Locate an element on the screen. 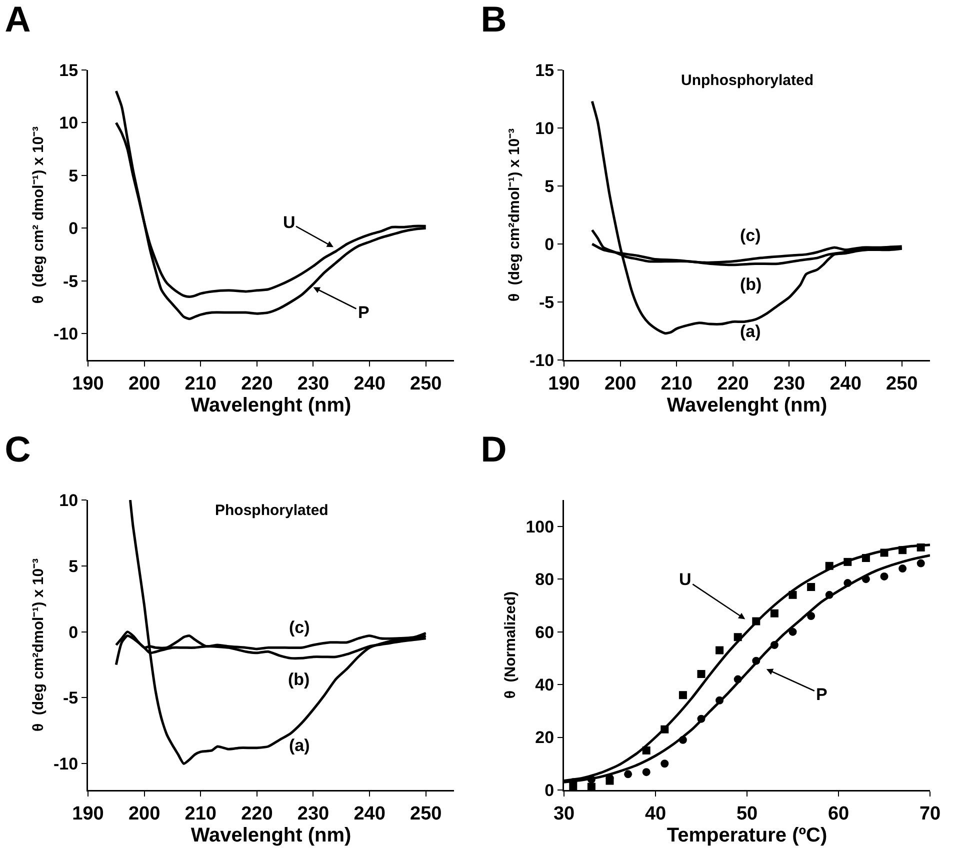 The height and width of the screenshot is (867, 953). x-tick-label: 60 is located at coordinates (839, 813).